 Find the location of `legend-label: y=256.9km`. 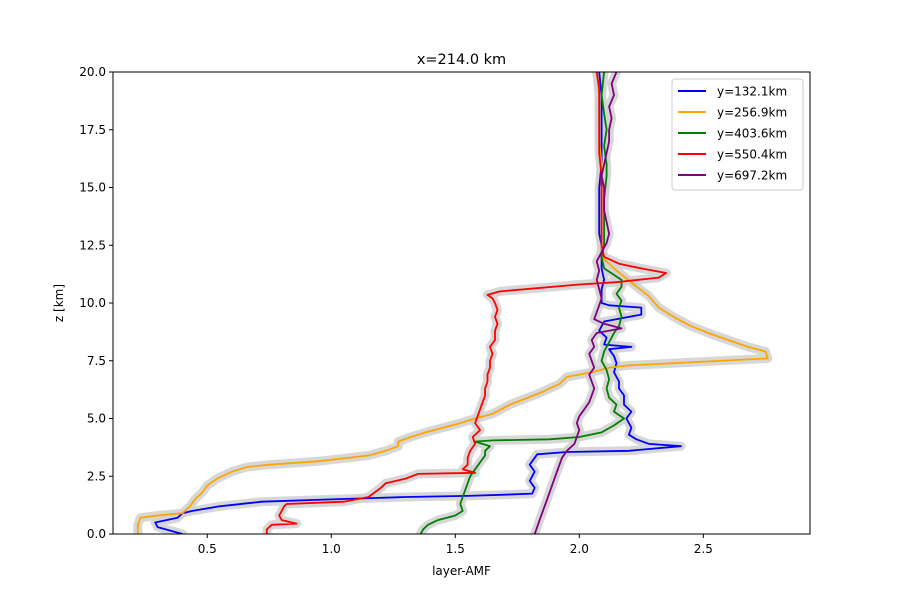

legend-label: y=256.9km is located at coordinates (752, 113).